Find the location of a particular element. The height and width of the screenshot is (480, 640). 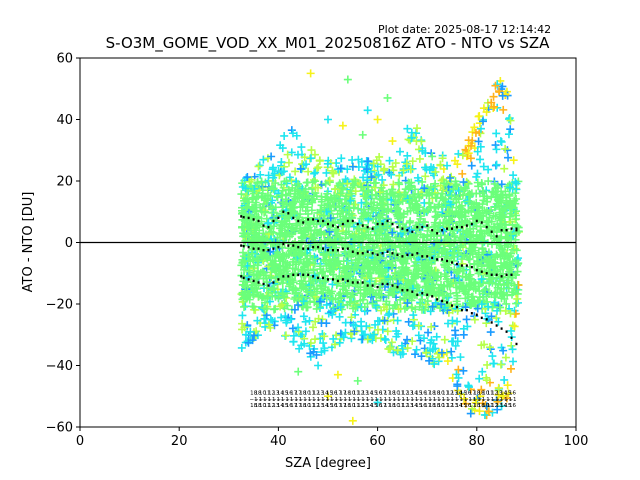

y-tick-label: −60 is located at coordinates (59, 428).